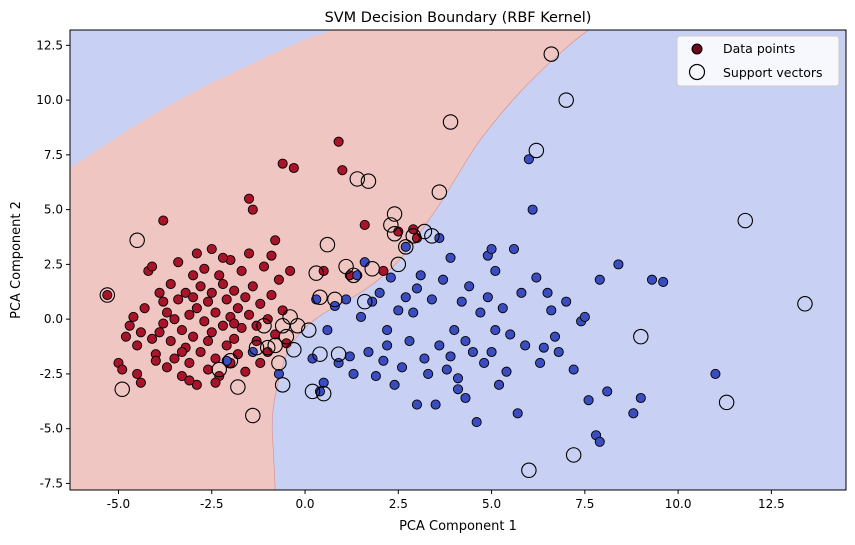 This screenshot has height=545, width=855. Describe the element at coordinates (697, 72) in the screenshot. I see `legend-marker-support-vectors` at that location.